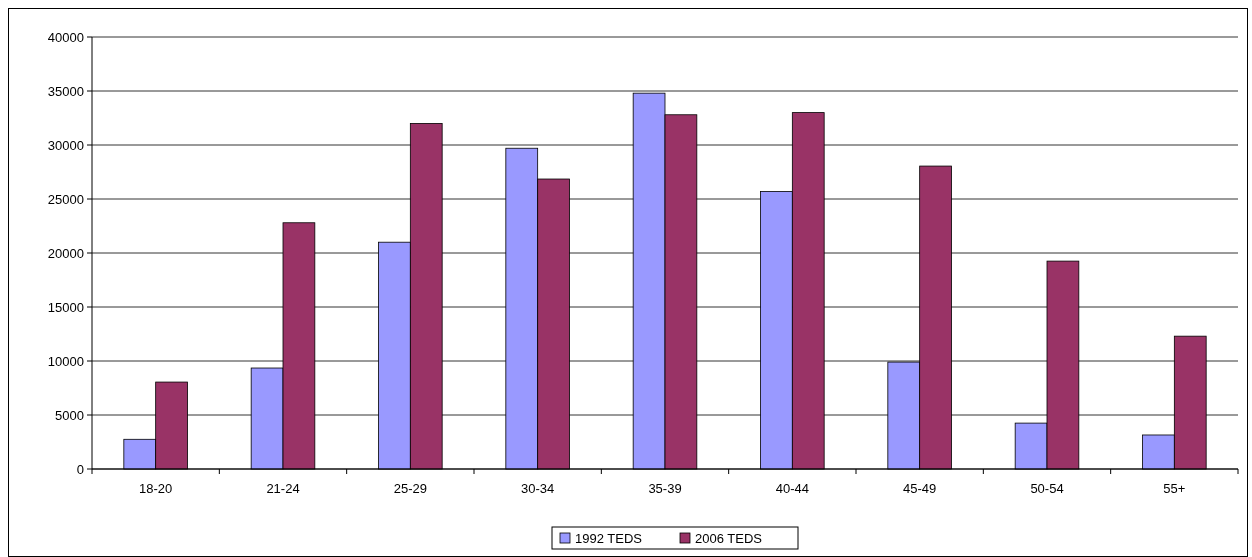 The width and height of the screenshot is (1252, 557). I want to click on y-tick-label: 0, so click(80, 469).